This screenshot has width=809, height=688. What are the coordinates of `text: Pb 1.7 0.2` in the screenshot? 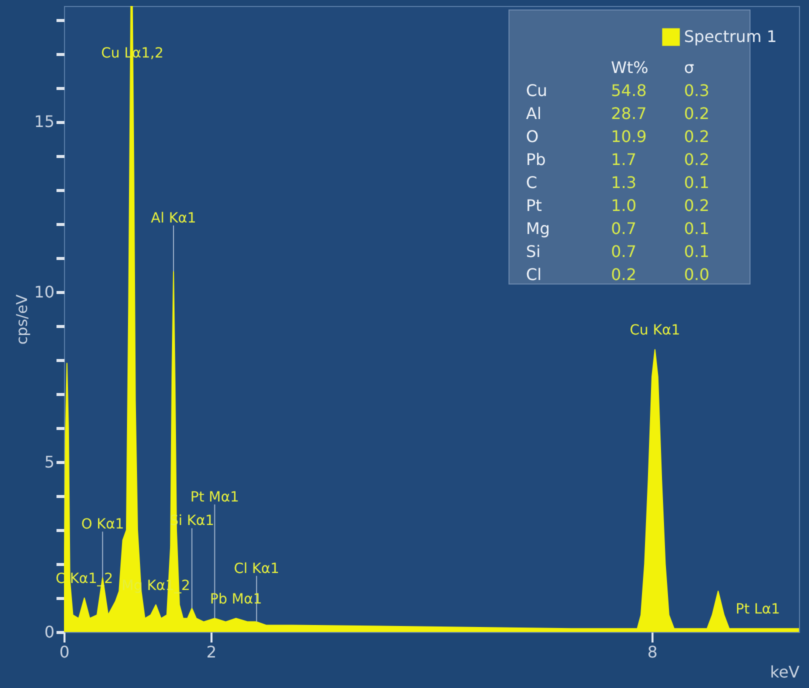 It's located at (618, 159).